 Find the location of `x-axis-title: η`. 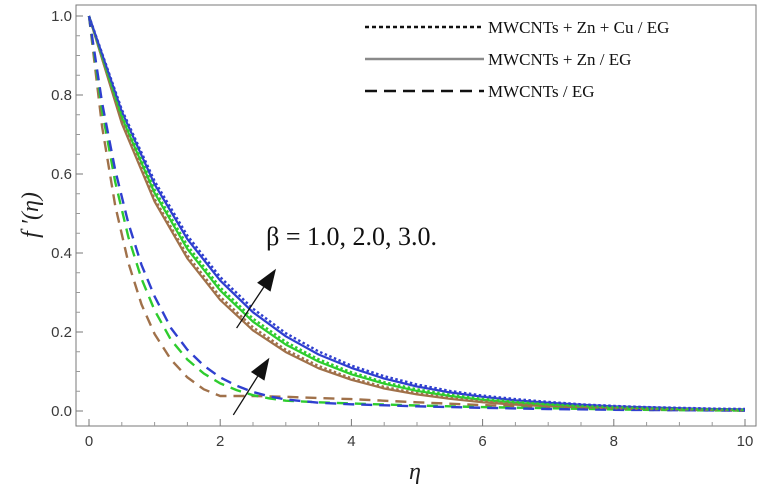

x-axis-title: η is located at coordinates (415, 472).